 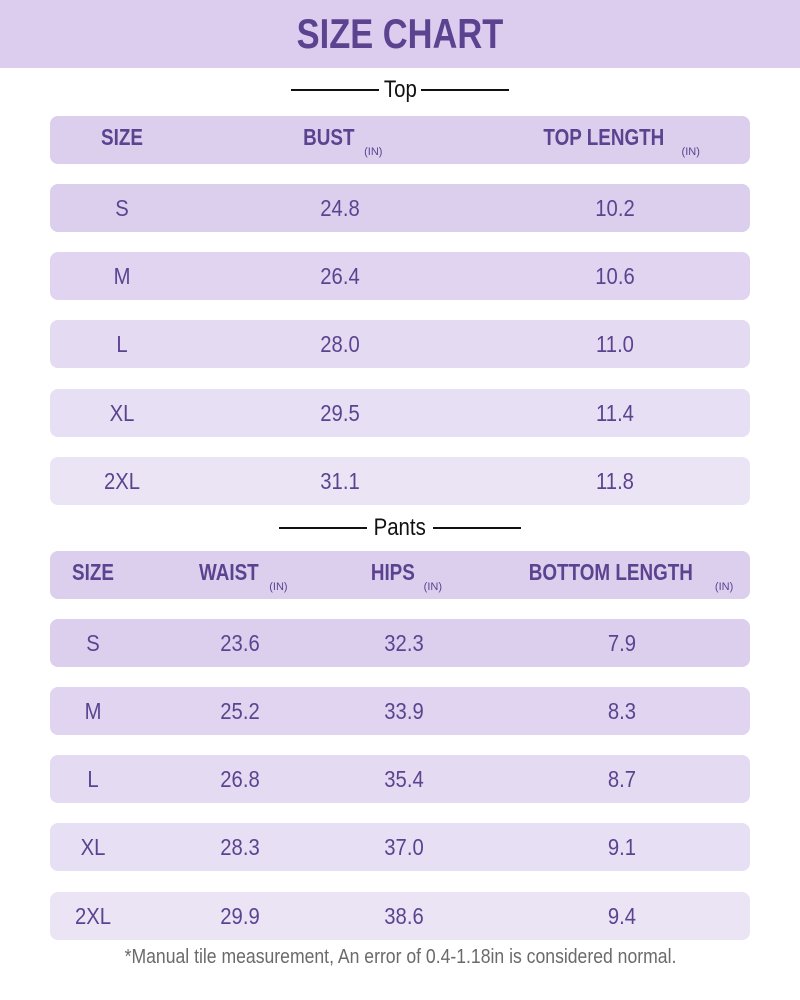 I want to click on cell-value: 7.9, so click(x=622, y=643).